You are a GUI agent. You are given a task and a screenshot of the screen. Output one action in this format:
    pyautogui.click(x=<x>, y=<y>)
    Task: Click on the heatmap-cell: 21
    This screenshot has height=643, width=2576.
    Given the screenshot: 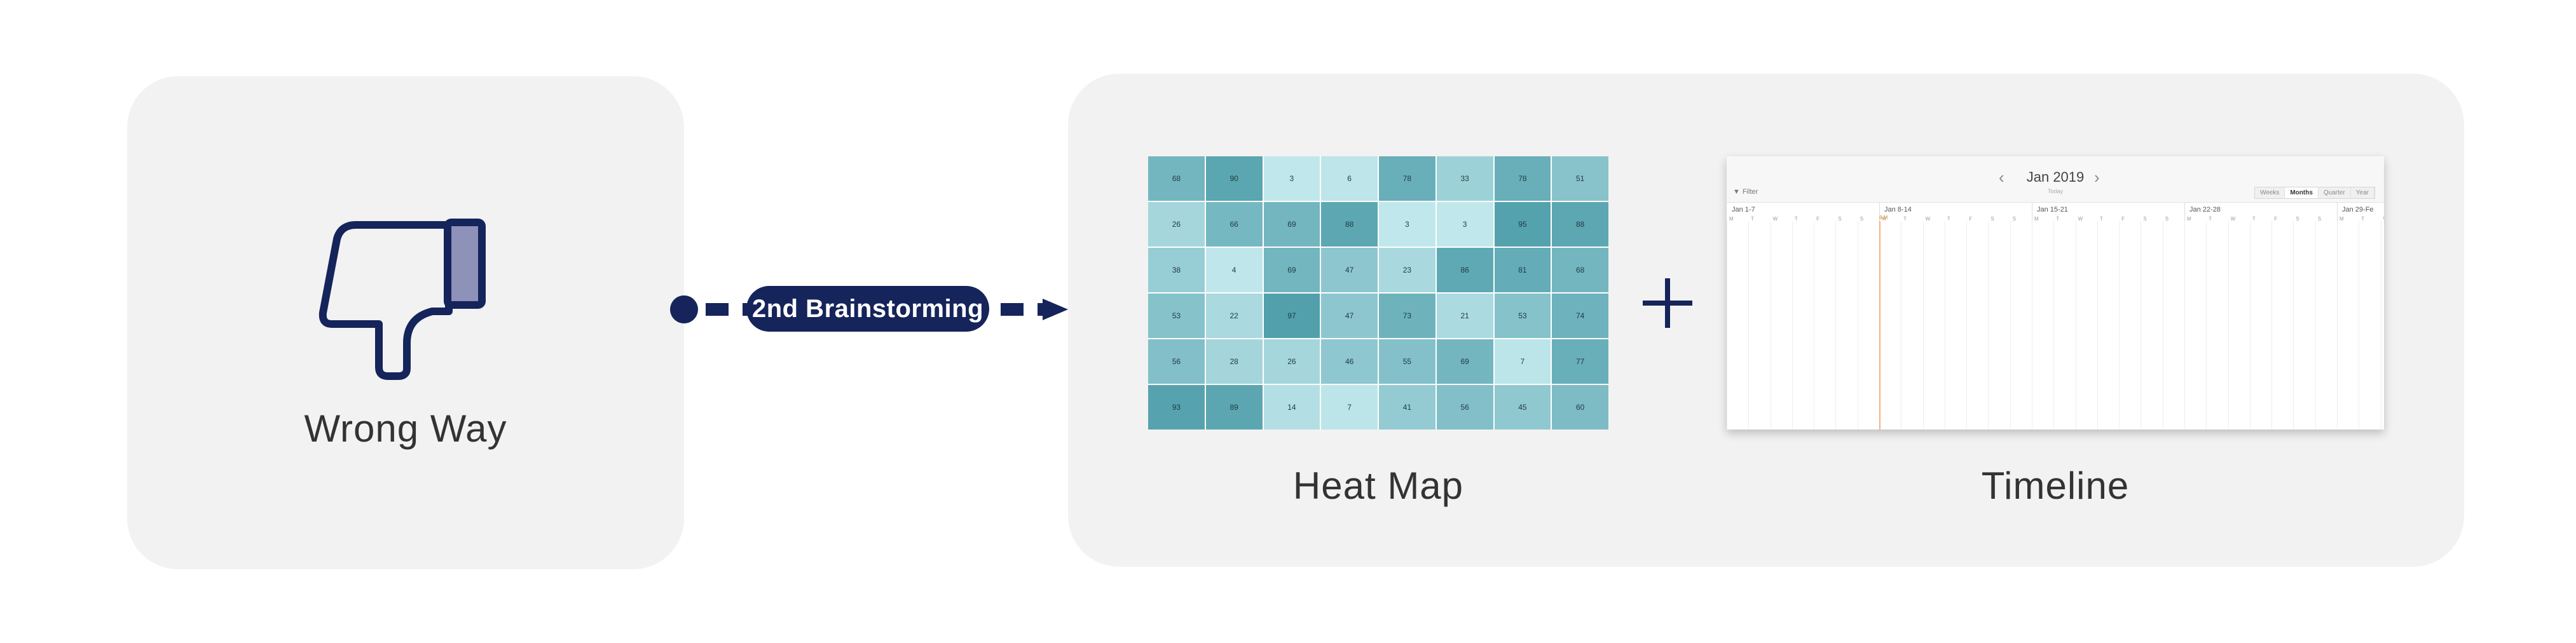 What is the action you would take?
    pyautogui.click(x=1464, y=316)
    